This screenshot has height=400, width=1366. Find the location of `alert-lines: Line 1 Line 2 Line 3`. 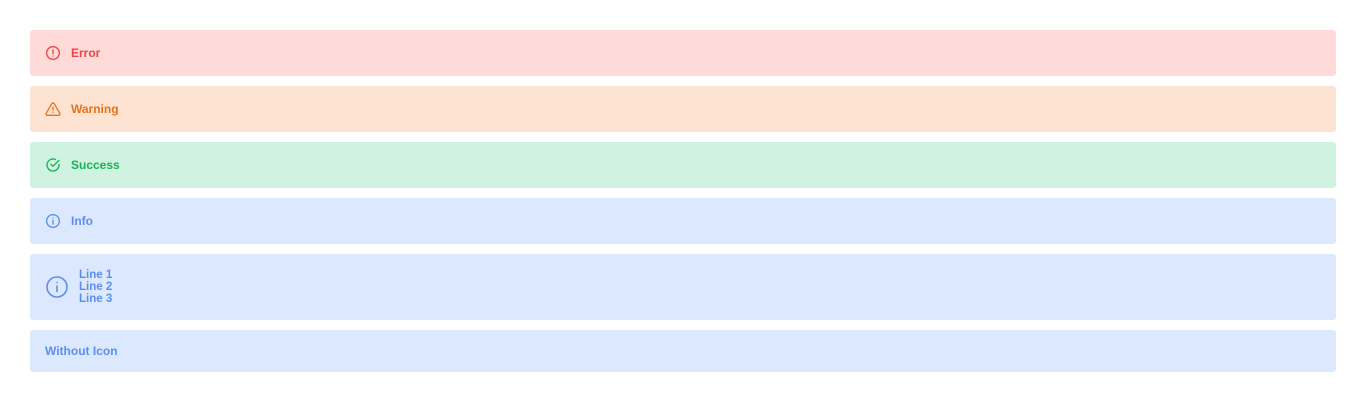

alert-lines: Line 1 Line 2 Line 3 is located at coordinates (95, 287).